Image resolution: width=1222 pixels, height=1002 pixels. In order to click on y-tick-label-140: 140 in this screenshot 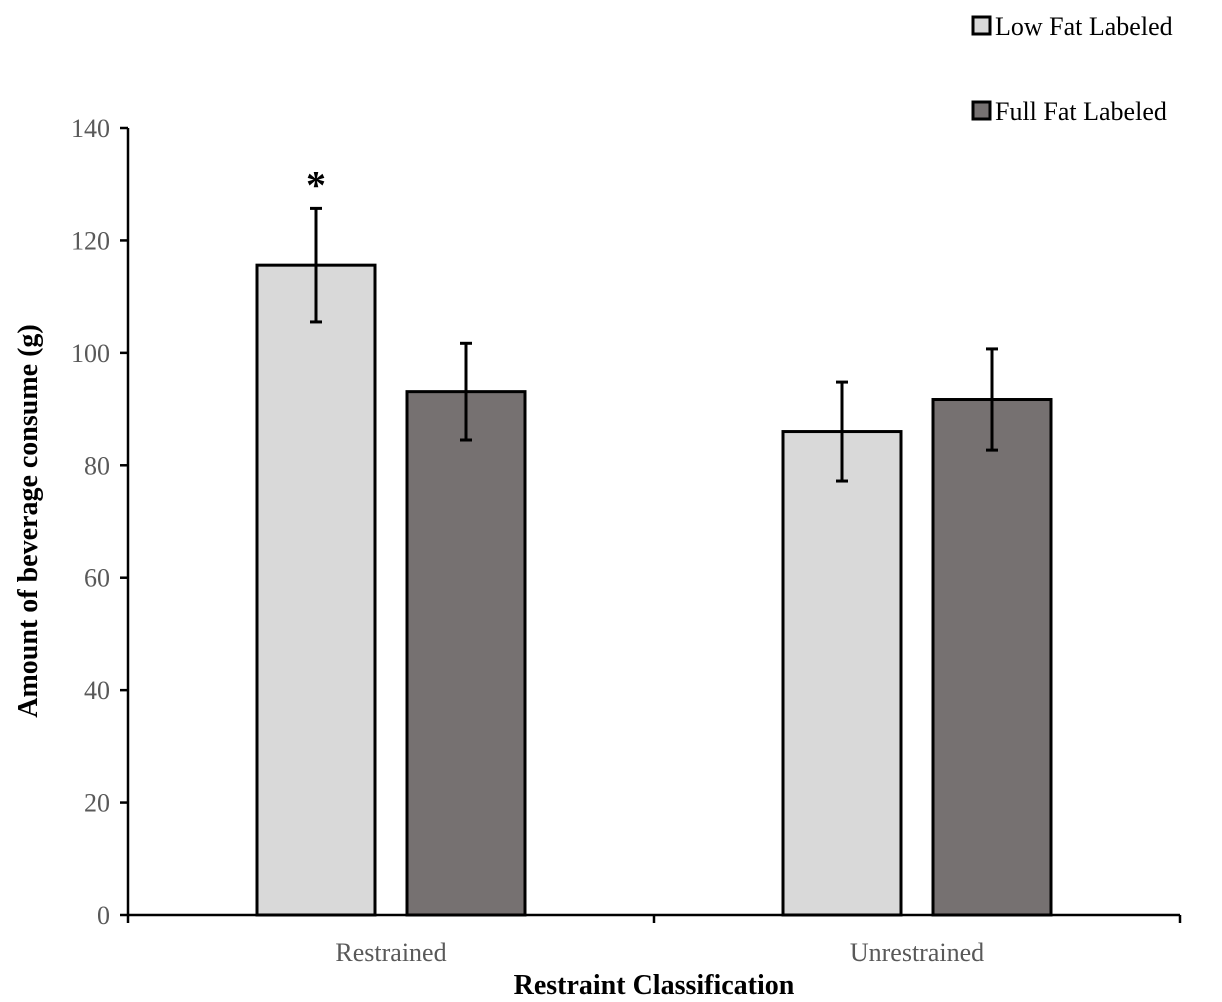, I will do `click(90, 128)`.